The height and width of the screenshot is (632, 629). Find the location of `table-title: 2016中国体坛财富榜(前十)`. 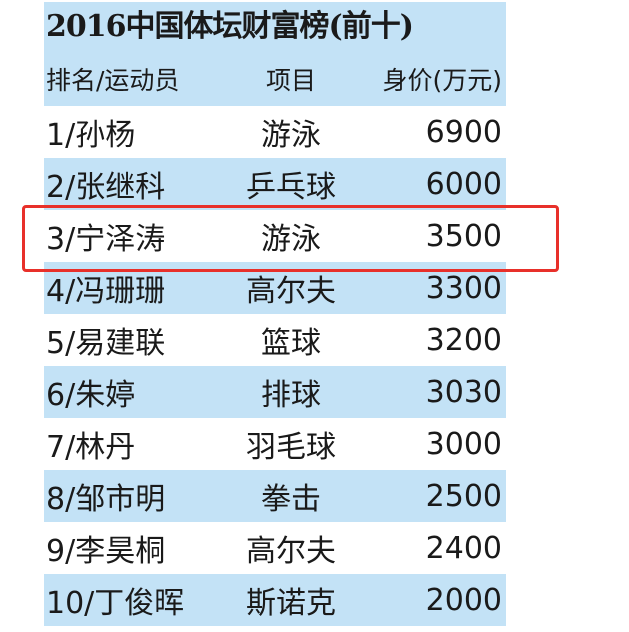

table-title: 2016中国体坛财富榜(前十) is located at coordinates (275, 27).